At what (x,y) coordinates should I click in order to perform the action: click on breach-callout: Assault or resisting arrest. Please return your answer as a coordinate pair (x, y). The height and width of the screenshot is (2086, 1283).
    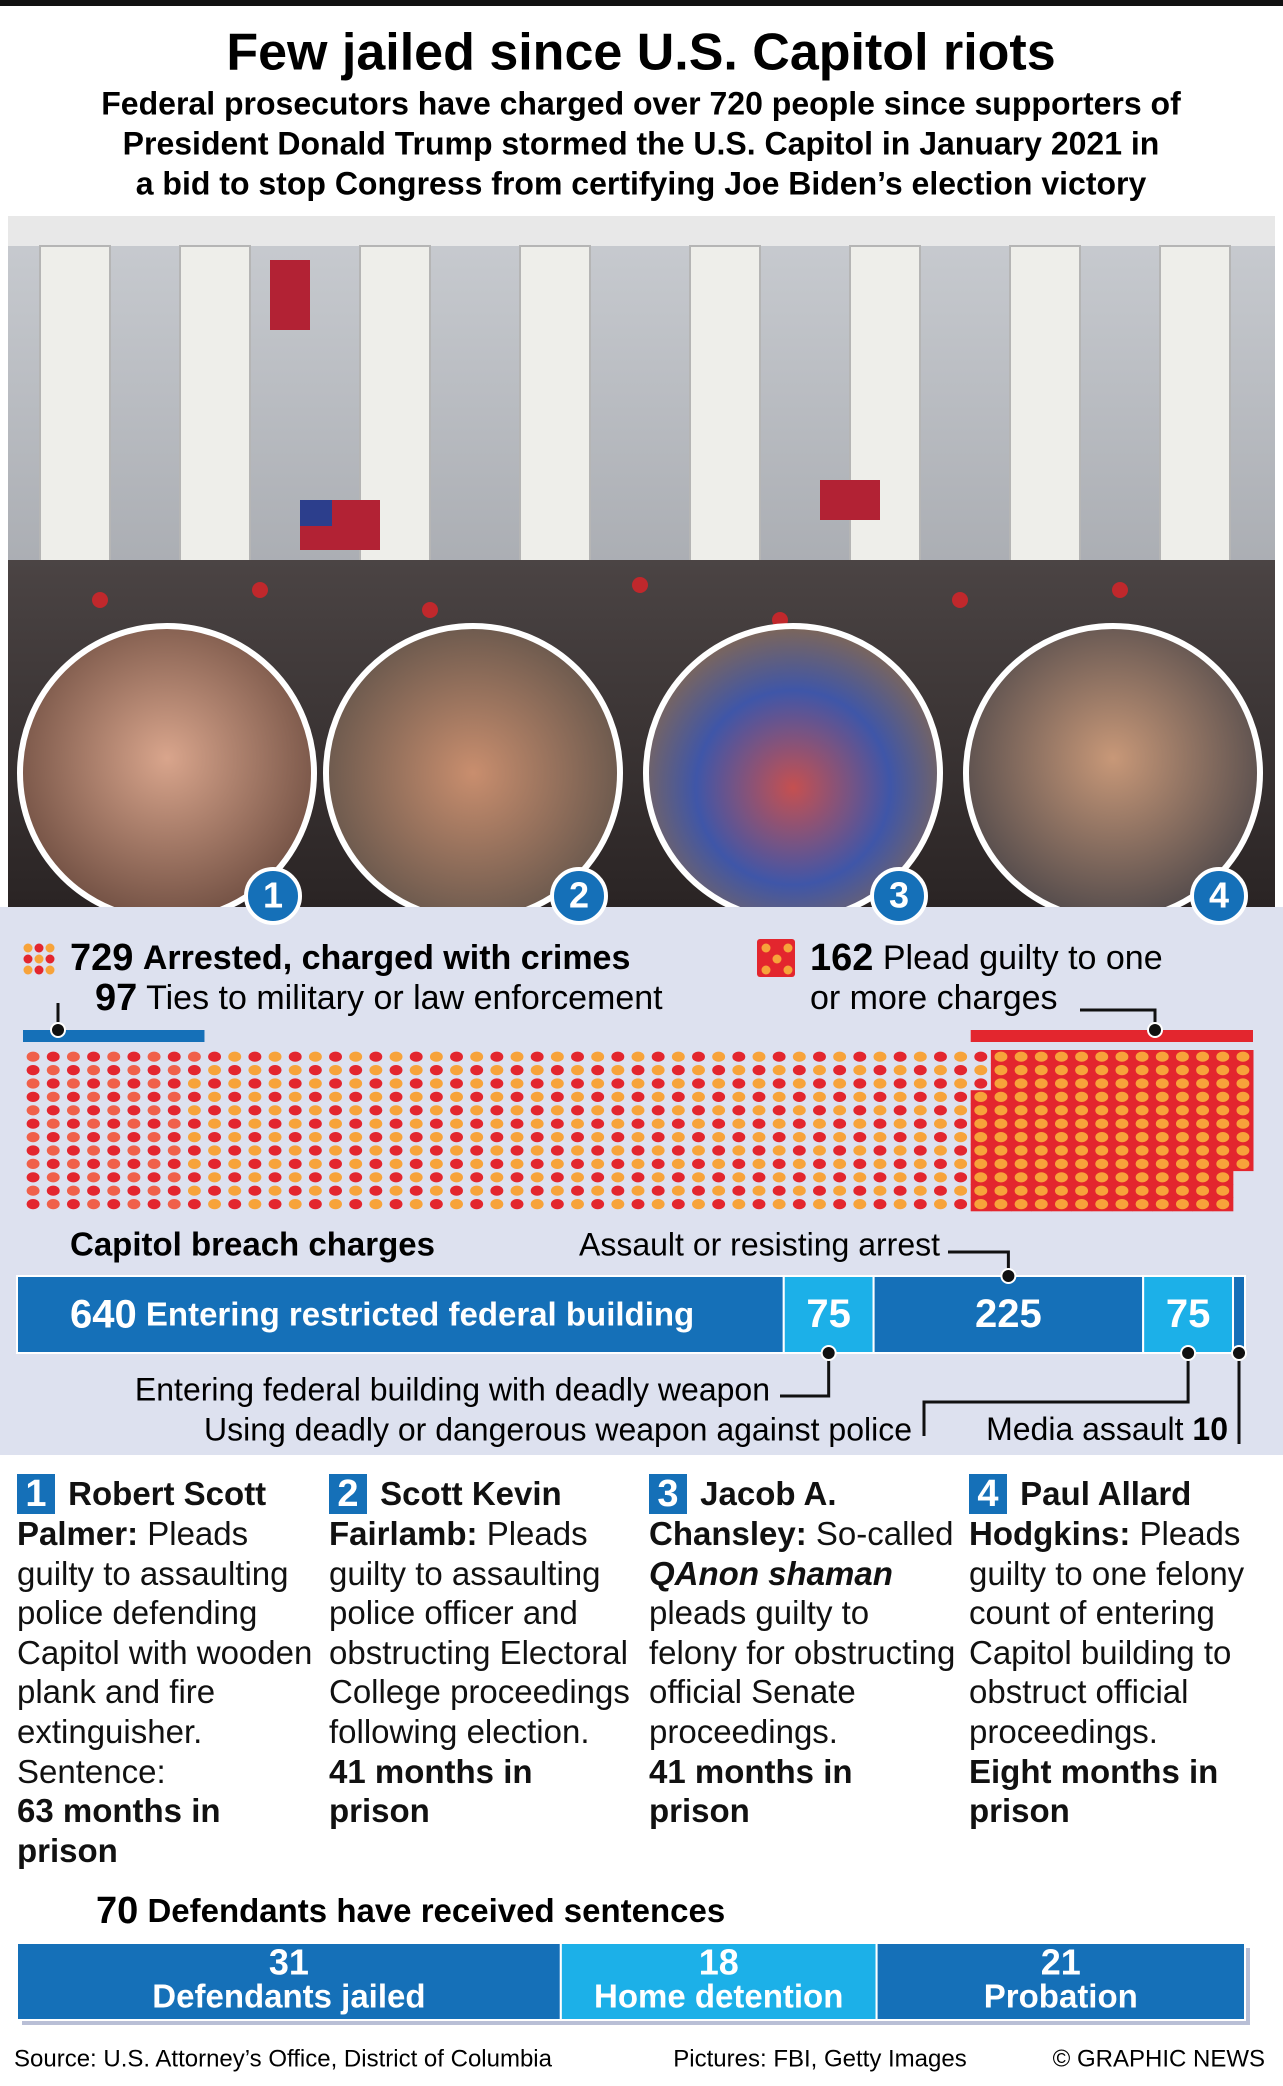
    Looking at the image, I should click on (759, 1244).